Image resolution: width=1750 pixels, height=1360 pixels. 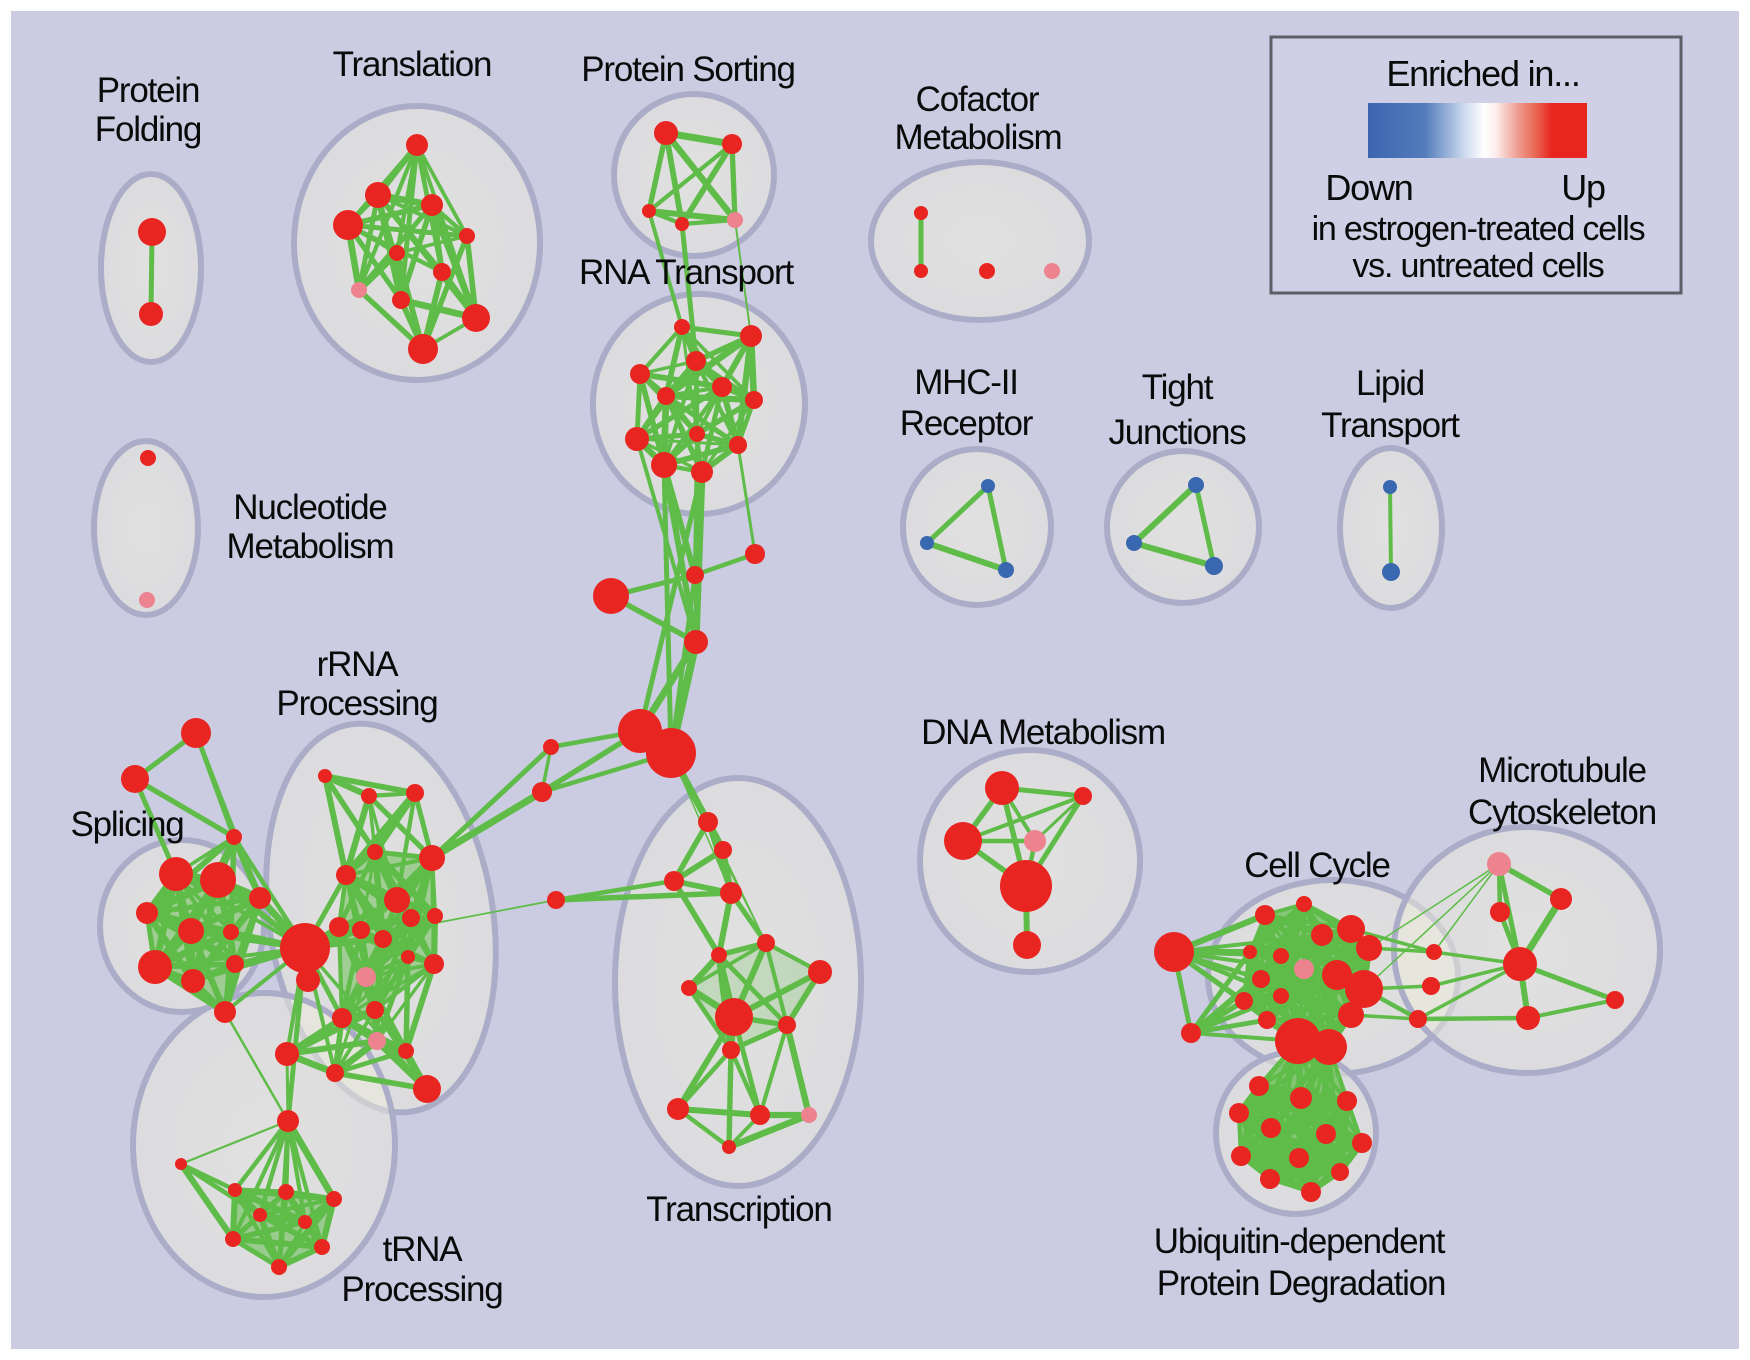 I want to click on svg-text: Cell Cycle, so click(x=1317, y=865).